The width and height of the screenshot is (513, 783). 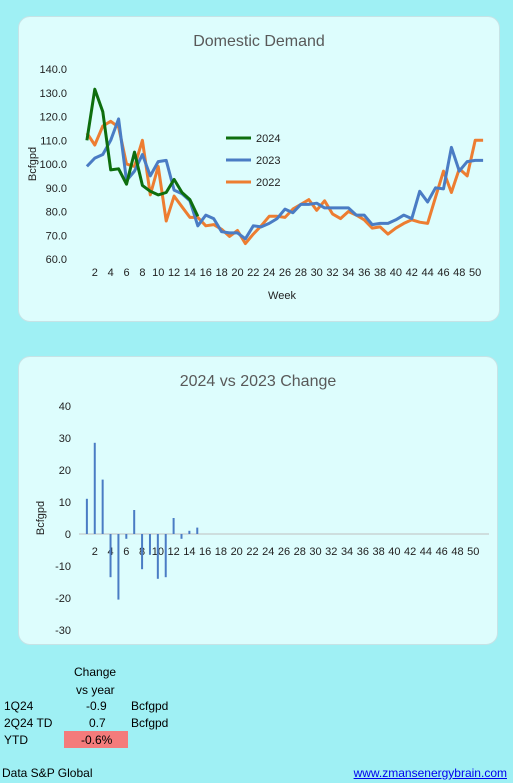 I want to click on x-tick-label: 20, so click(x=237, y=273).